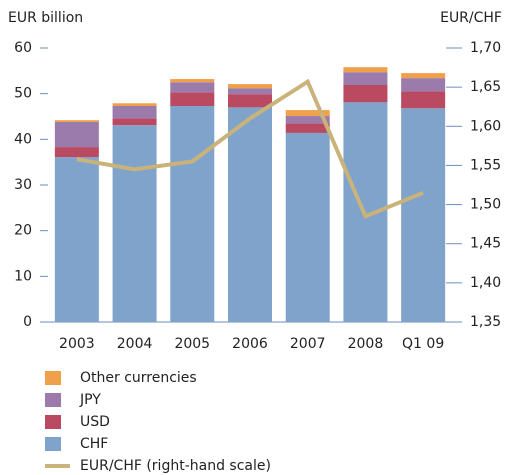 The width and height of the screenshot is (507, 475). I want to click on y-axis-label: EUR billion, so click(45, 18).